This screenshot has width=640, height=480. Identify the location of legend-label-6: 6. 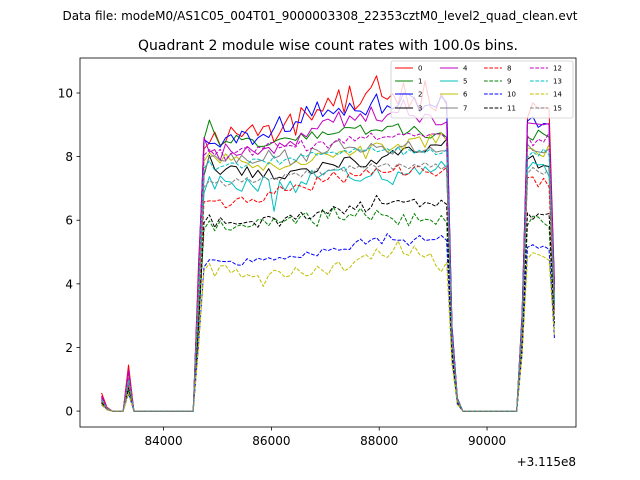
(465, 95).